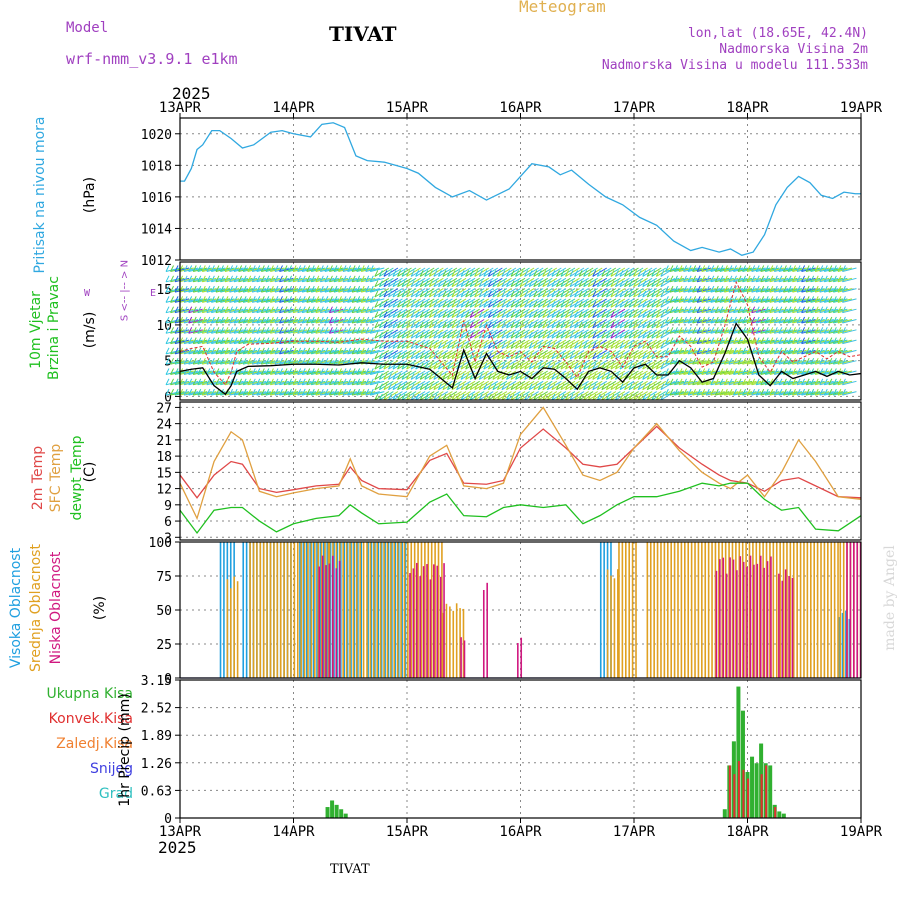  I want to click on temp-dew-line, so click(520, 508).